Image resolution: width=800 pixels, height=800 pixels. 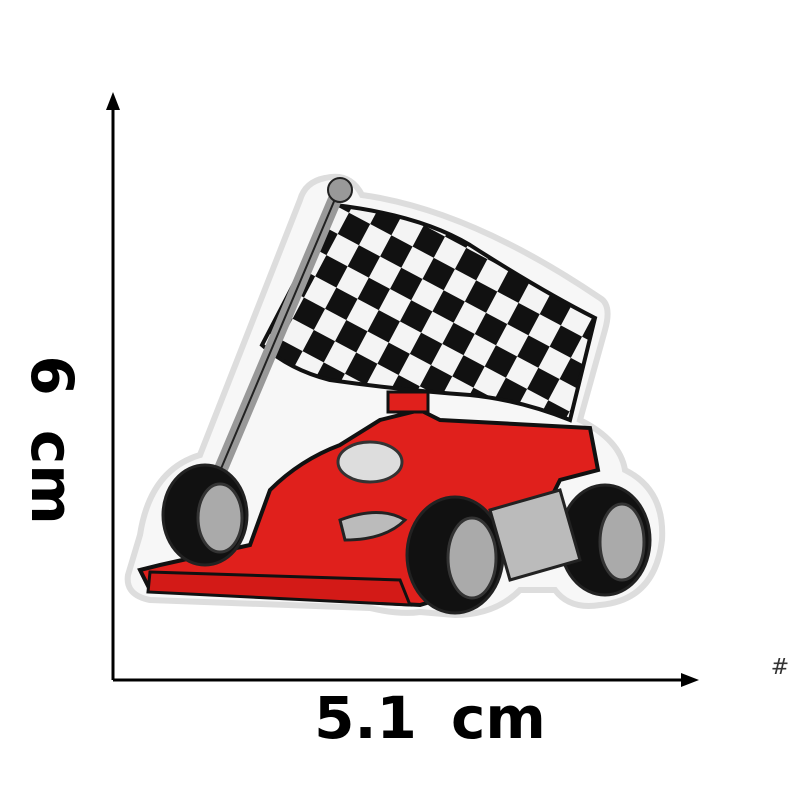 I want to click on width-label: 5.1 cm, so click(x=430, y=718).